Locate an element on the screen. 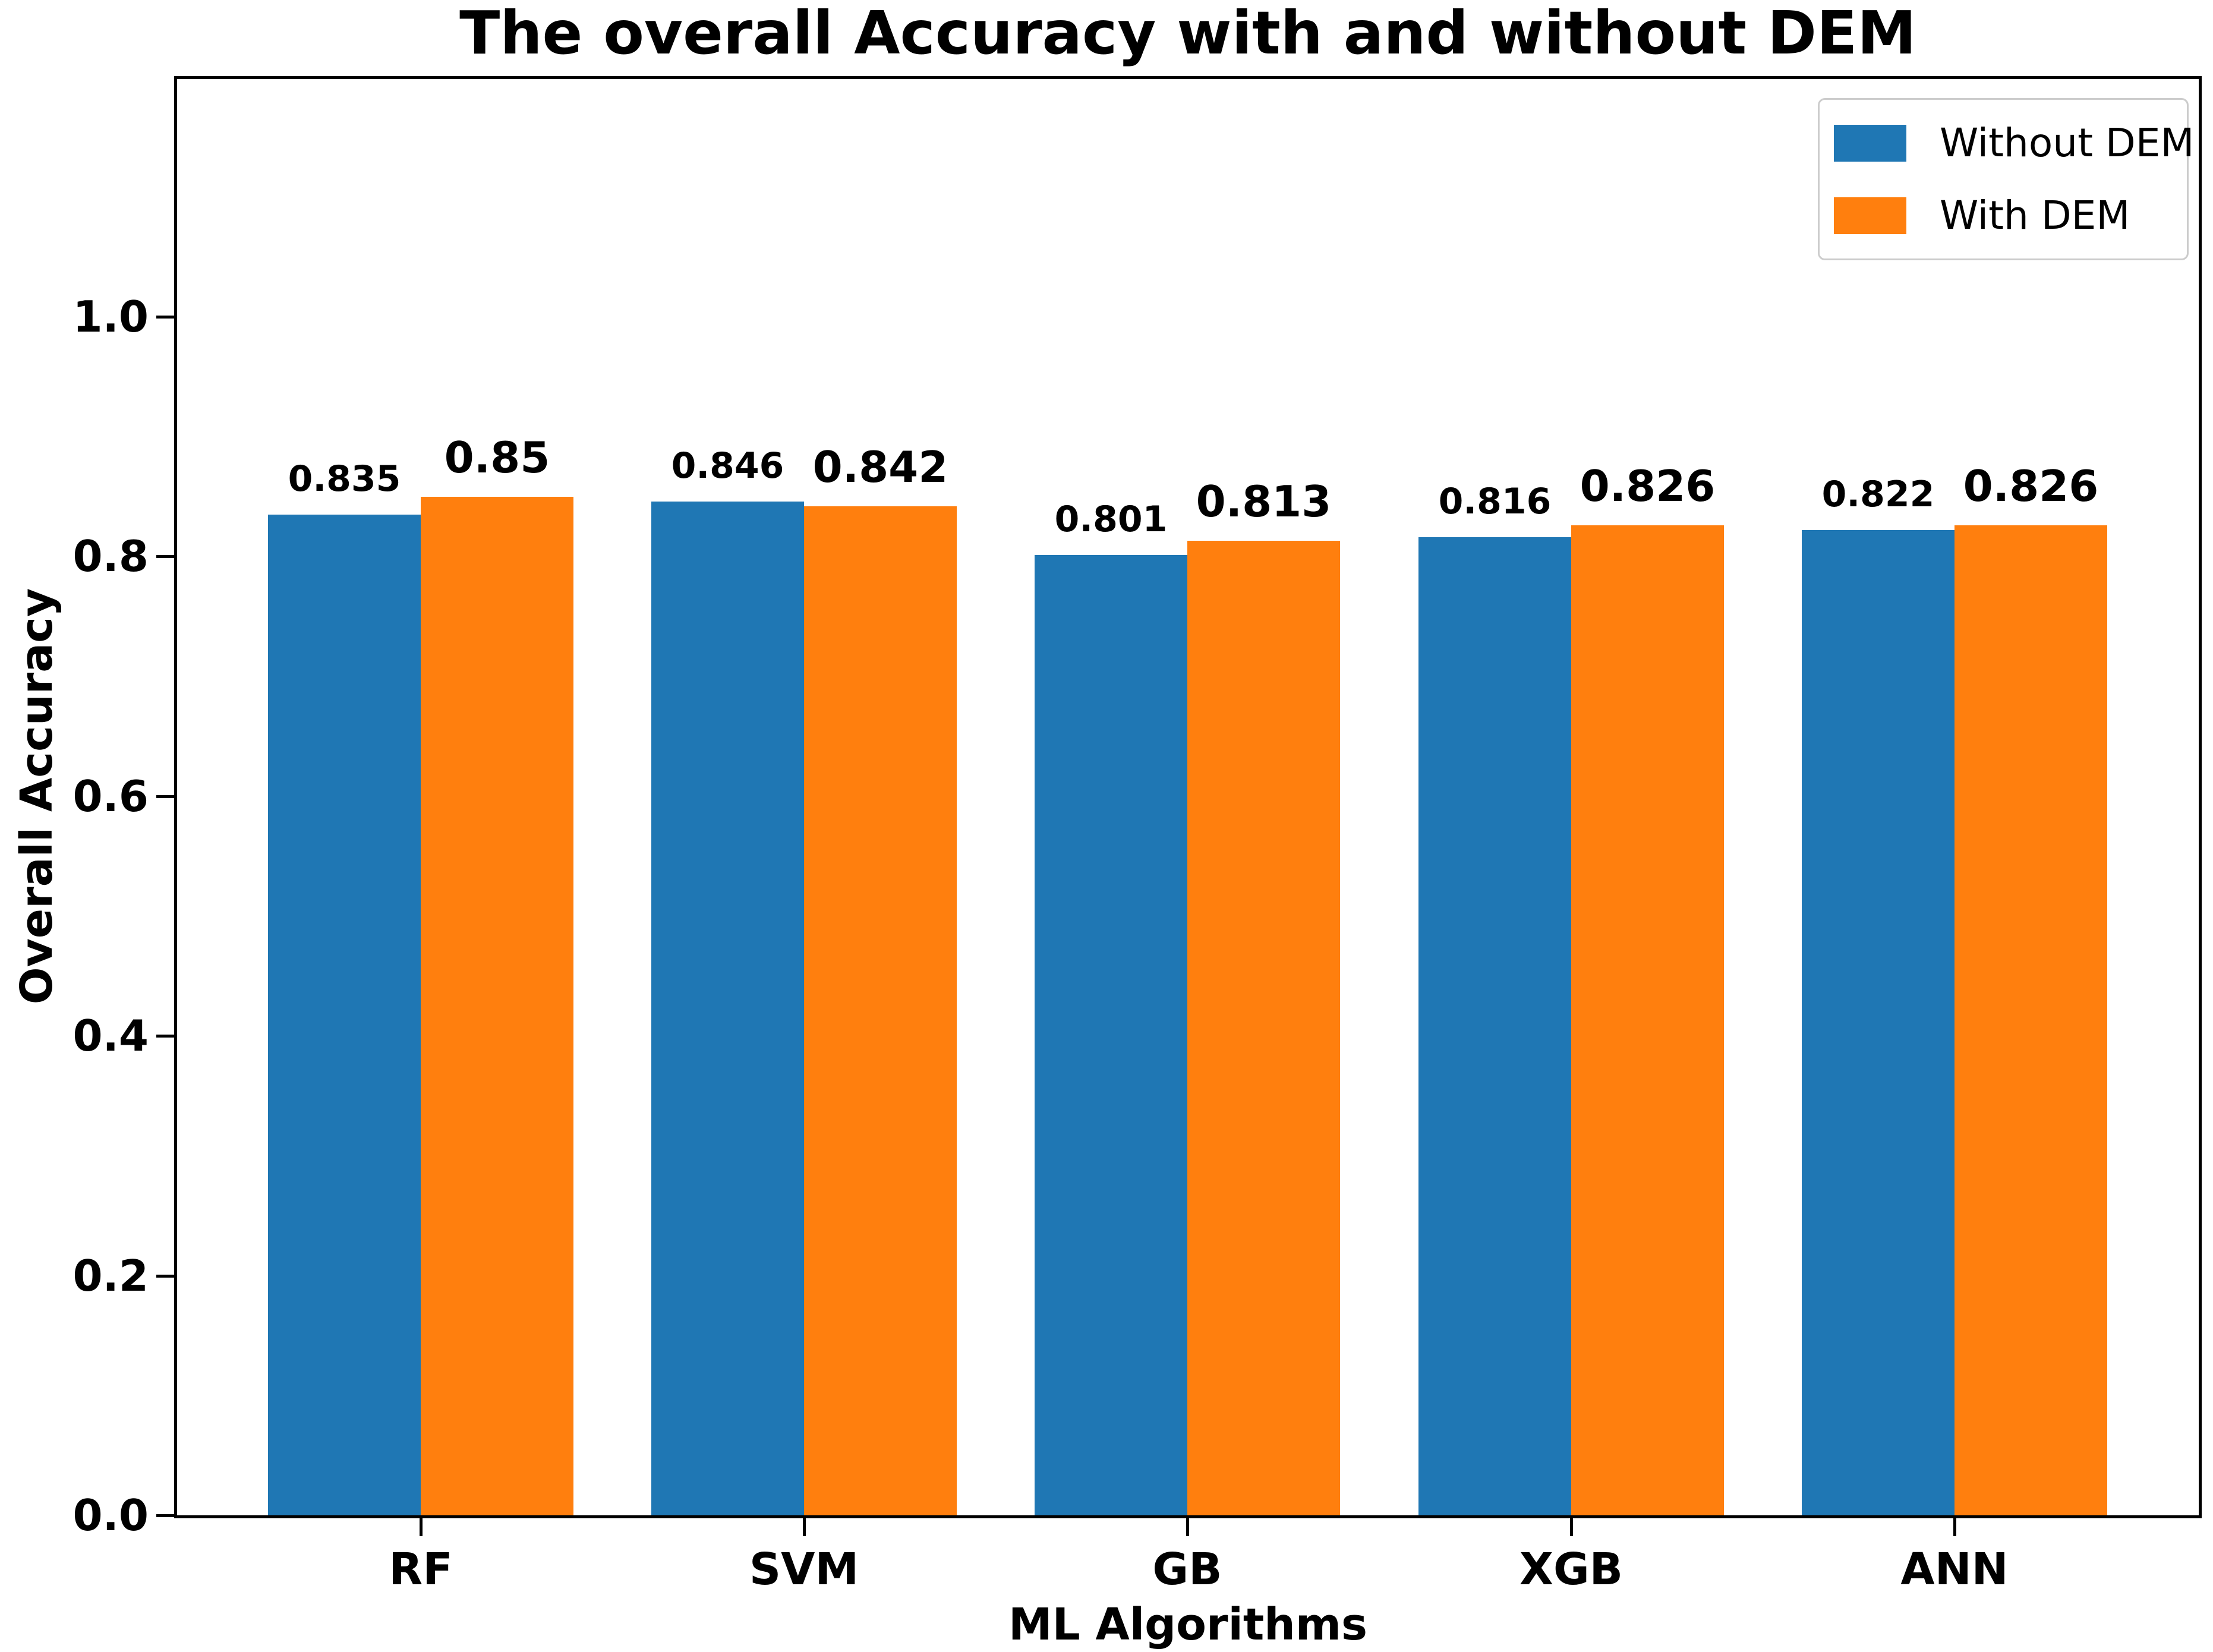 This screenshot has height=1652, width=2213. bar-with-dem-ann is located at coordinates (2030, 1020).